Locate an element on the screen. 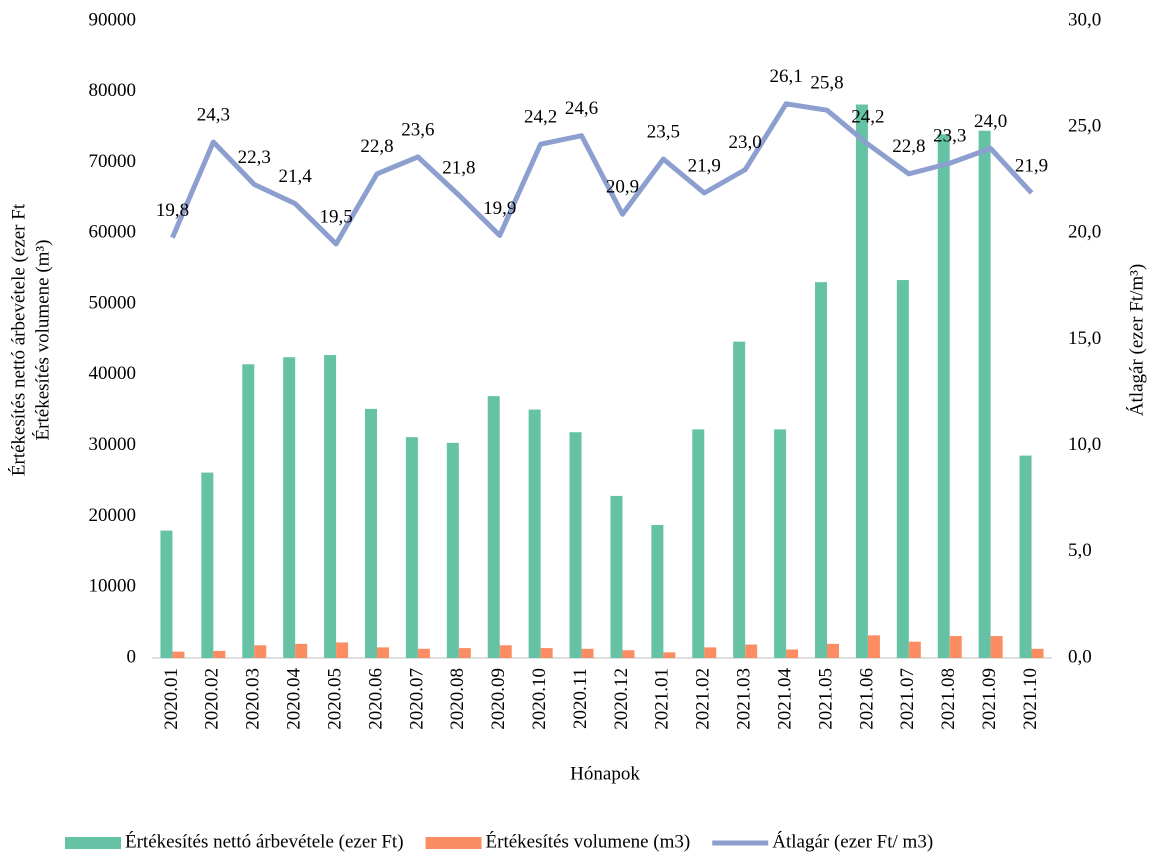 The width and height of the screenshot is (1156, 857). data-label: 22,8 is located at coordinates (908, 146).